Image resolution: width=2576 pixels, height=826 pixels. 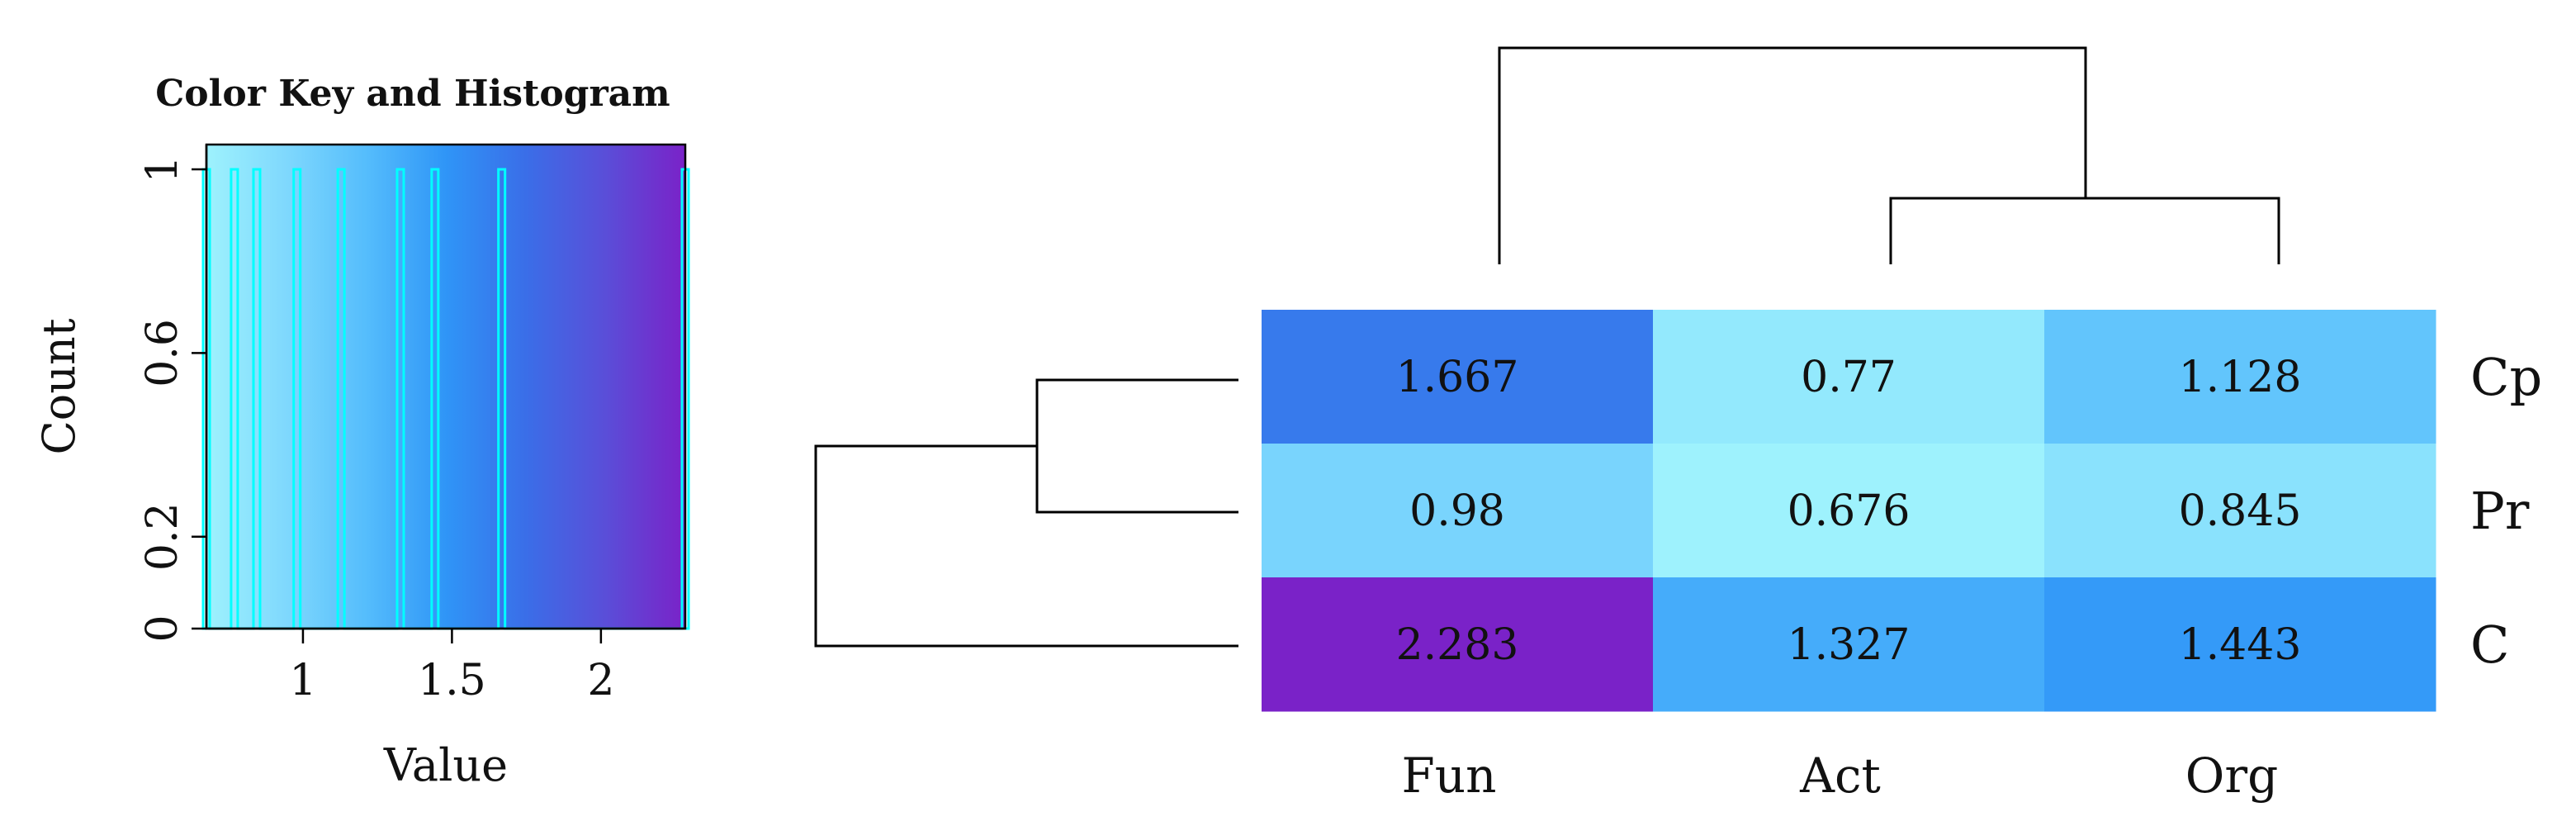 What do you see at coordinates (1840, 776) in the screenshot?
I see `heatmap-column-label: Act` at bounding box center [1840, 776].